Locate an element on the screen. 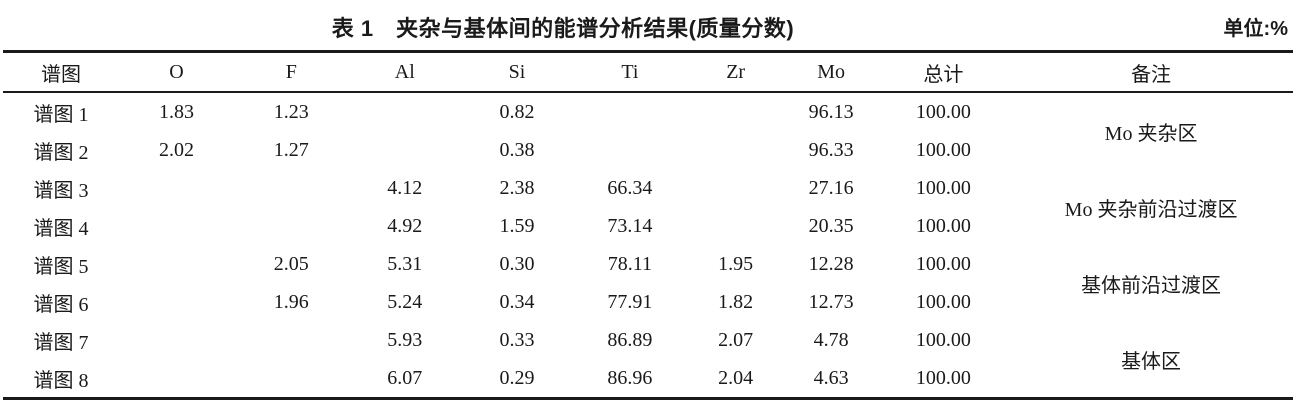 The height and width of the screenshot is (401, 1296). row-label: 谱图 3 is located at coordinates (61, 190).